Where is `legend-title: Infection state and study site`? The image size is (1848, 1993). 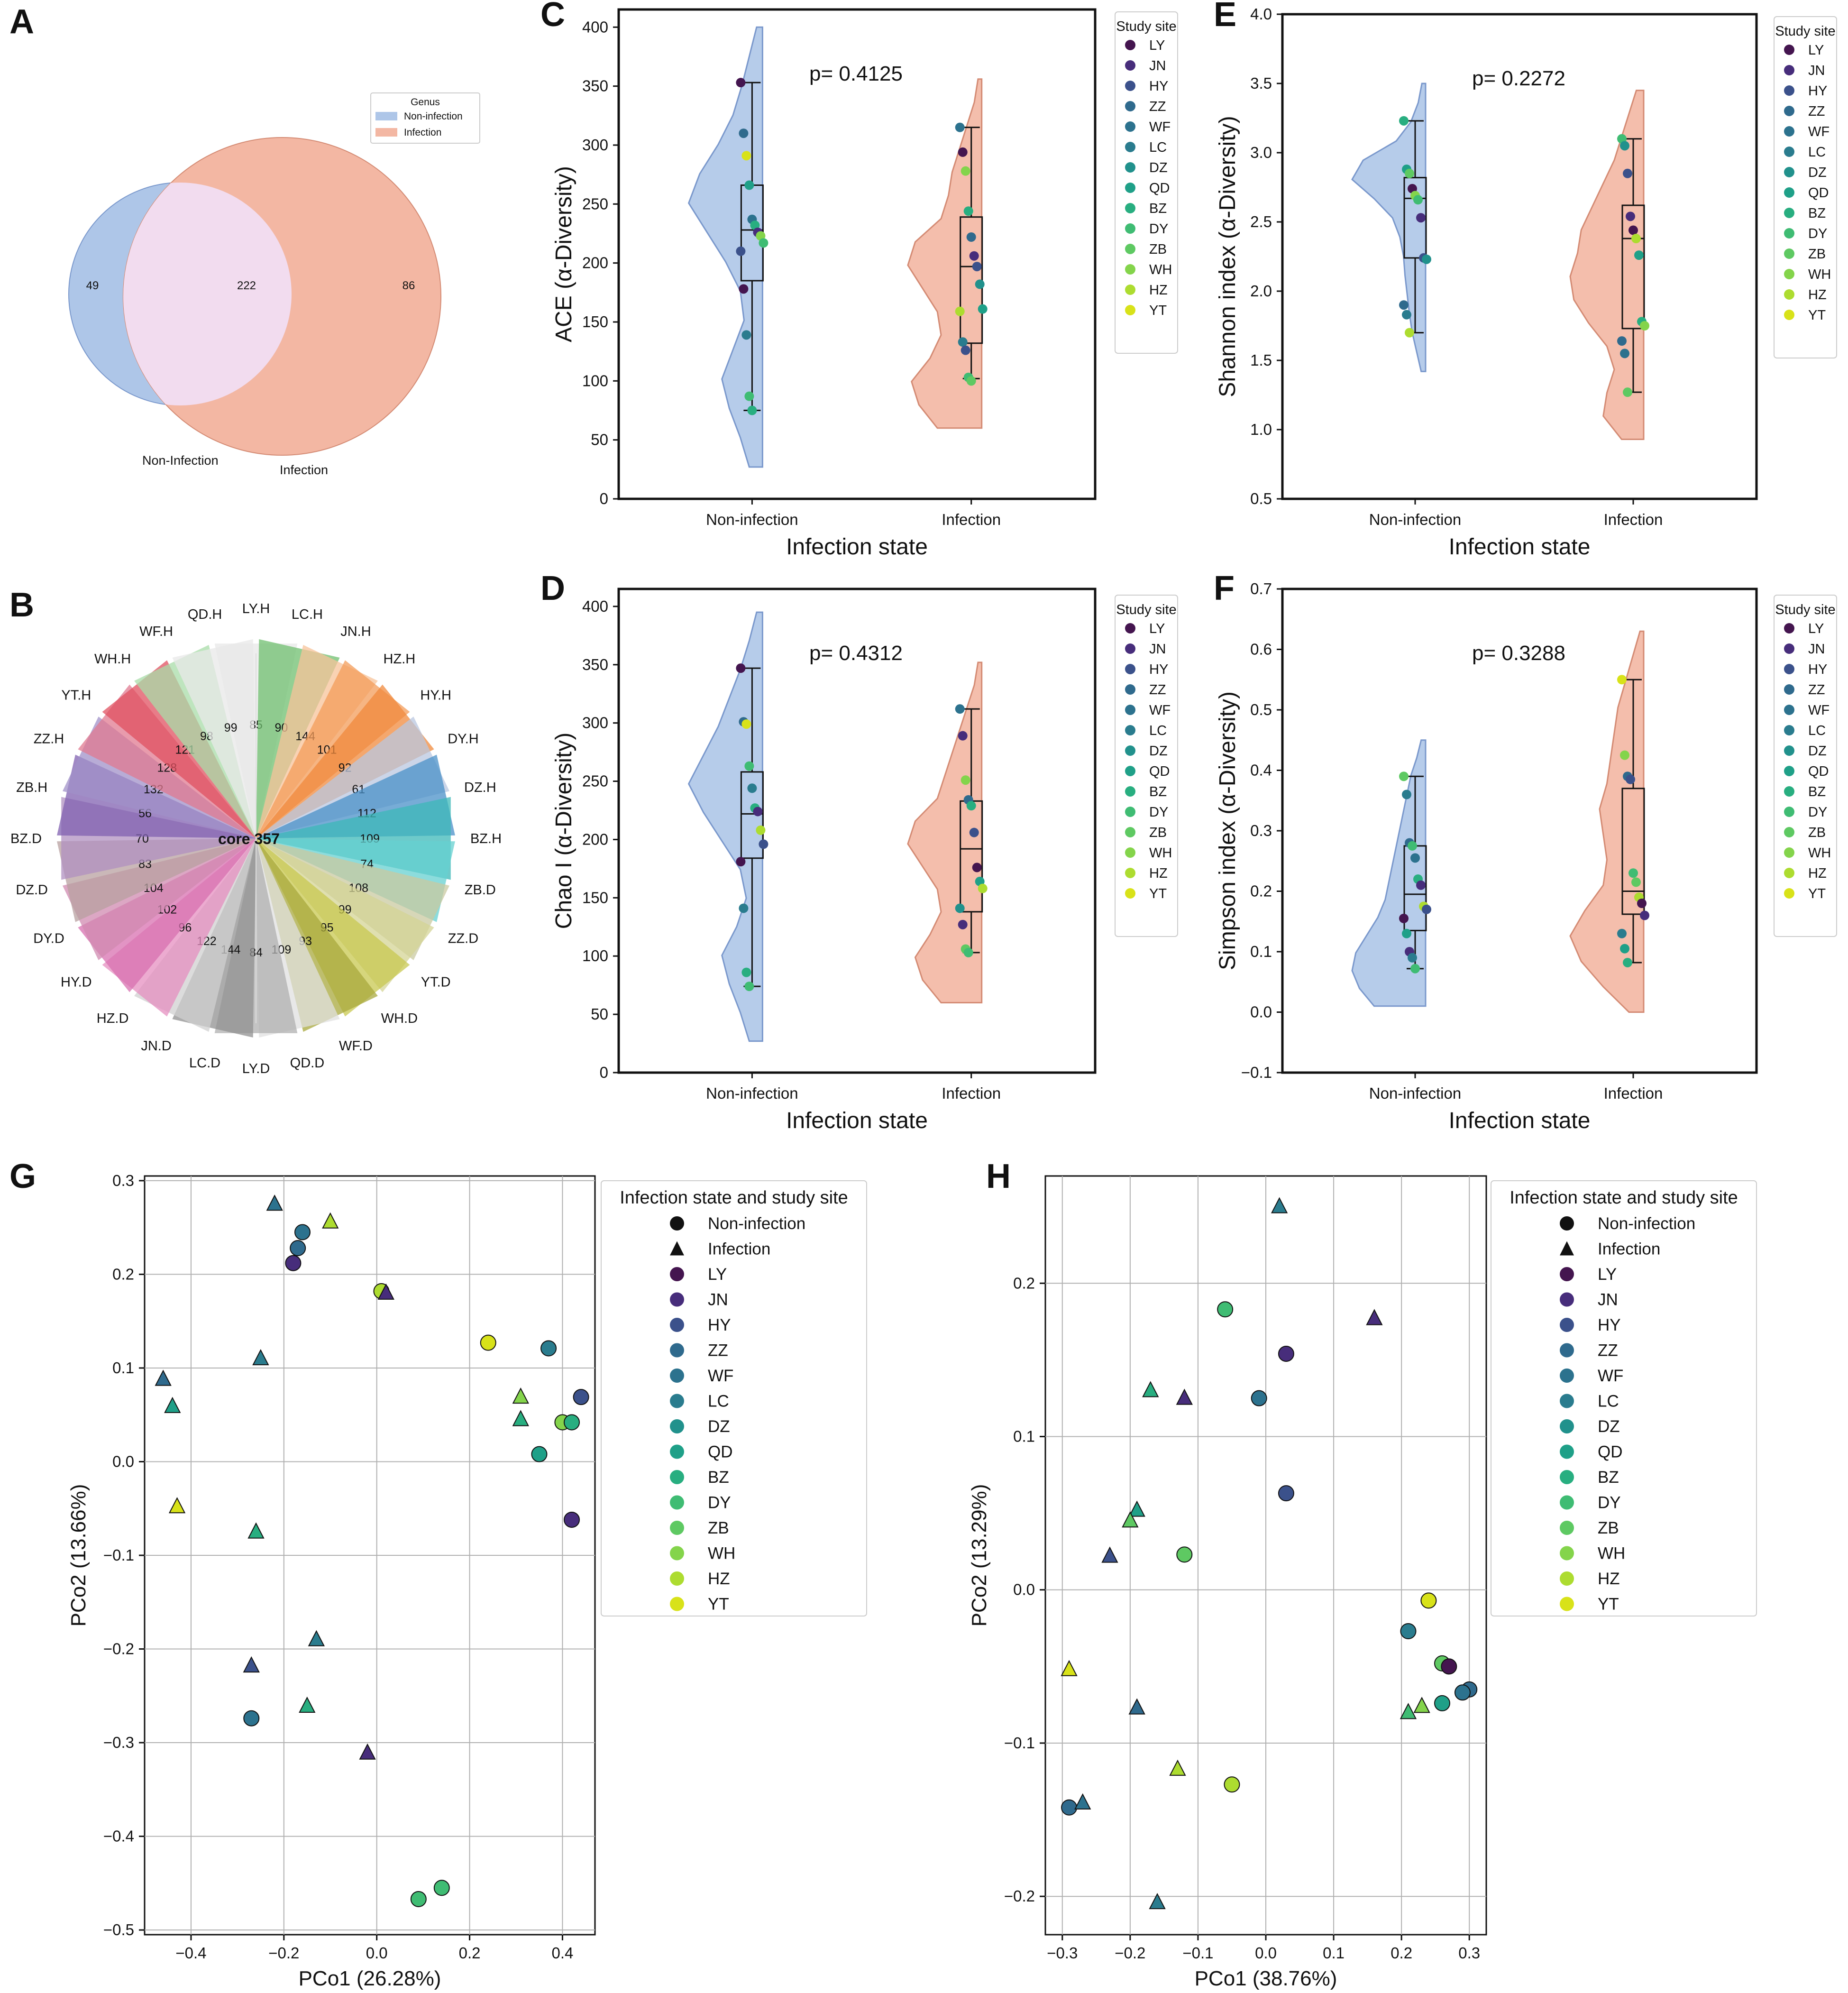 legend-title: Infection state and study site is located at coordinates (1624, 1198).